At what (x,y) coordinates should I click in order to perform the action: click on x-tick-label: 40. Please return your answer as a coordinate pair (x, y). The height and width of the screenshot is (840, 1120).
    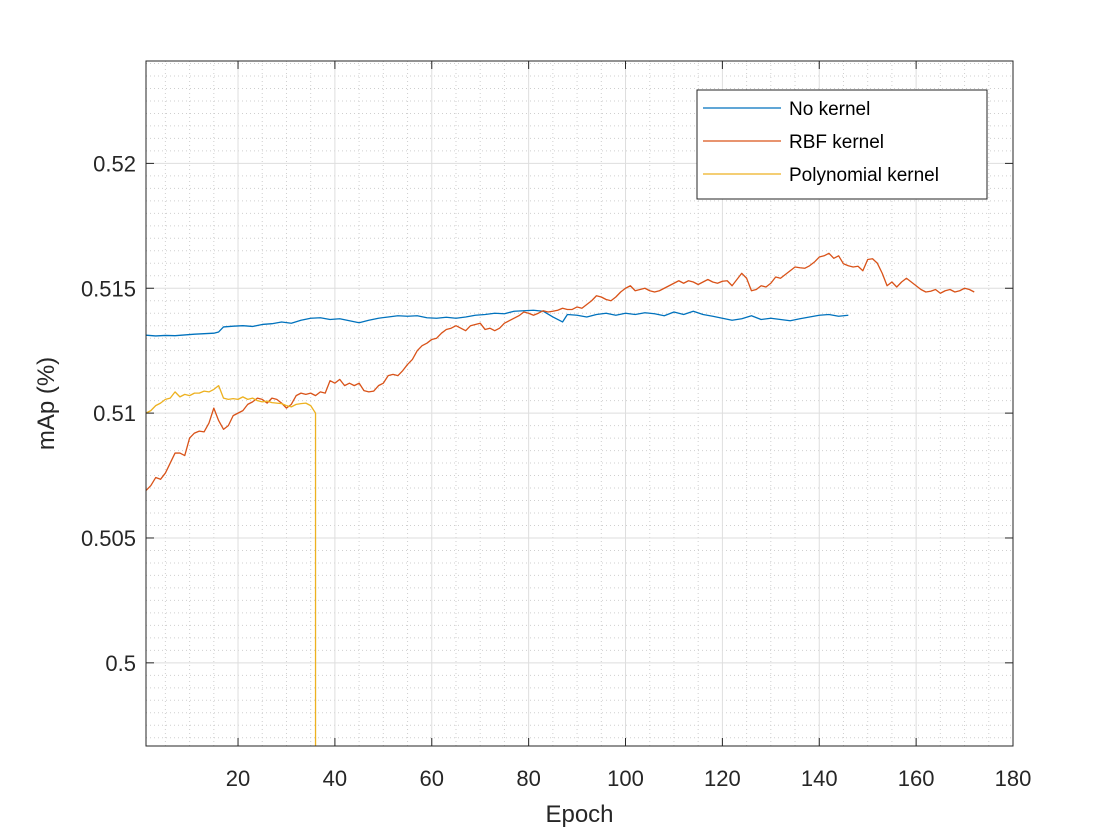
    Looking at the image, I should click on (335, 778).